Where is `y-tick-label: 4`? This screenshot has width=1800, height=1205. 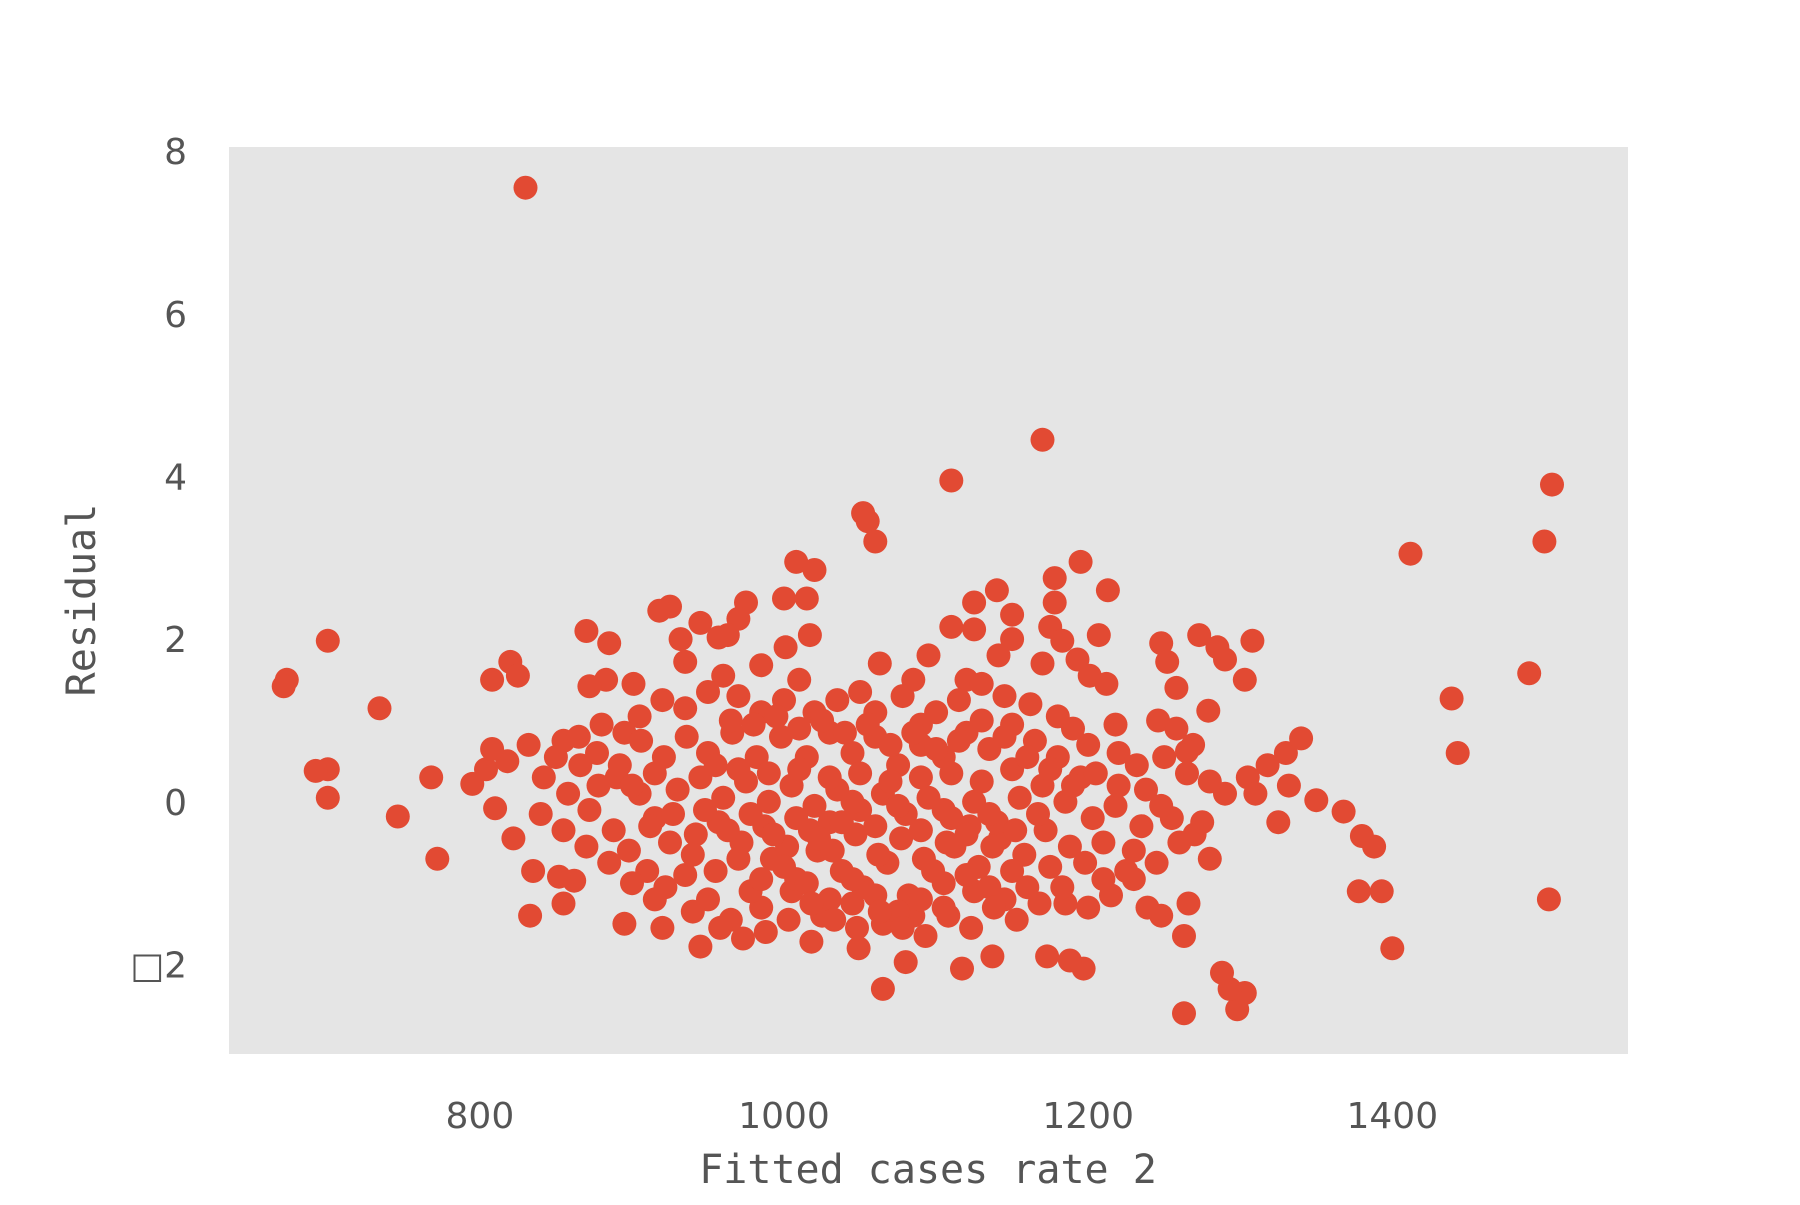
y-tick-label: 4 is located at coordinates (175, 477).